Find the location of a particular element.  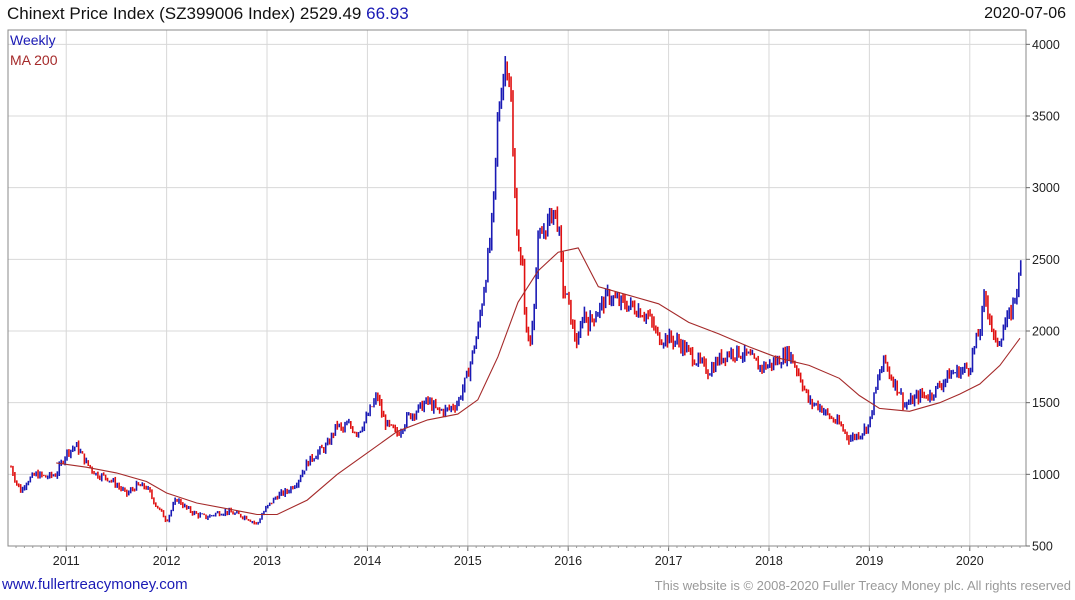

legend-ma-200: MA 200 is located at coordinates (34, 60).